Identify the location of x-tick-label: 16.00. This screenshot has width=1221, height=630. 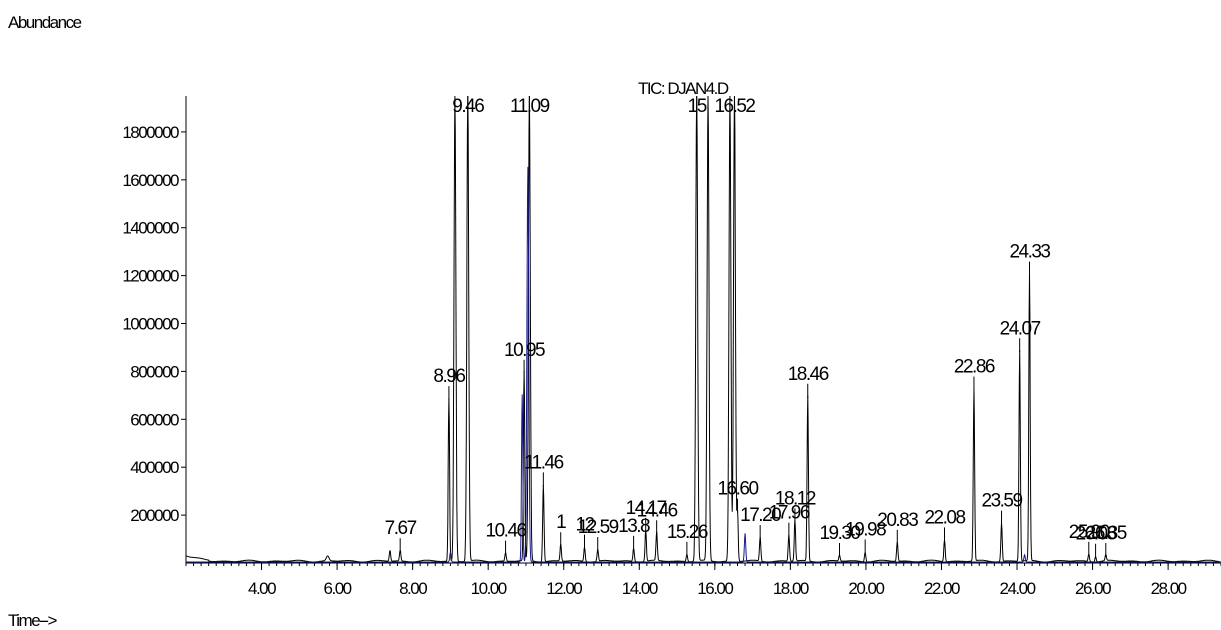
(715, 588).